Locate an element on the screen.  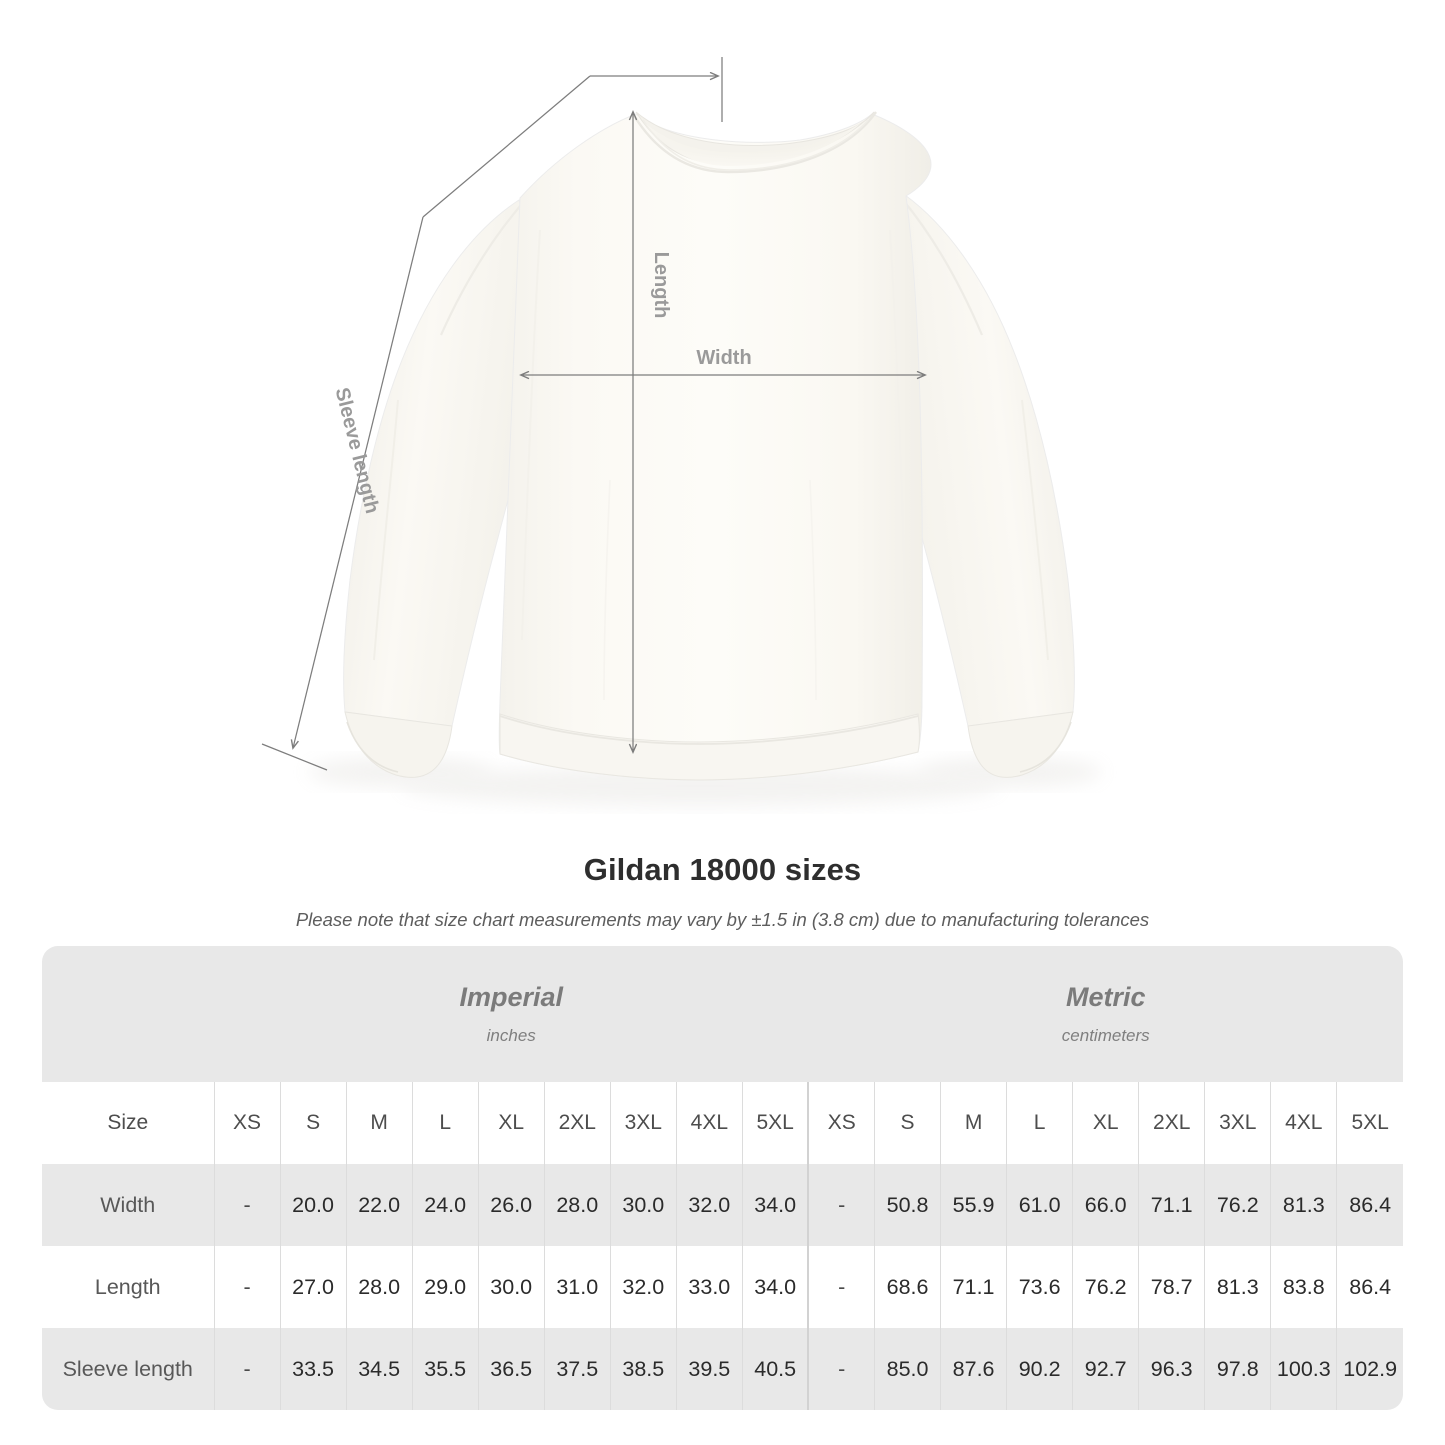
cell-imperial: 35.5 is located at coordinates (445, 1369).